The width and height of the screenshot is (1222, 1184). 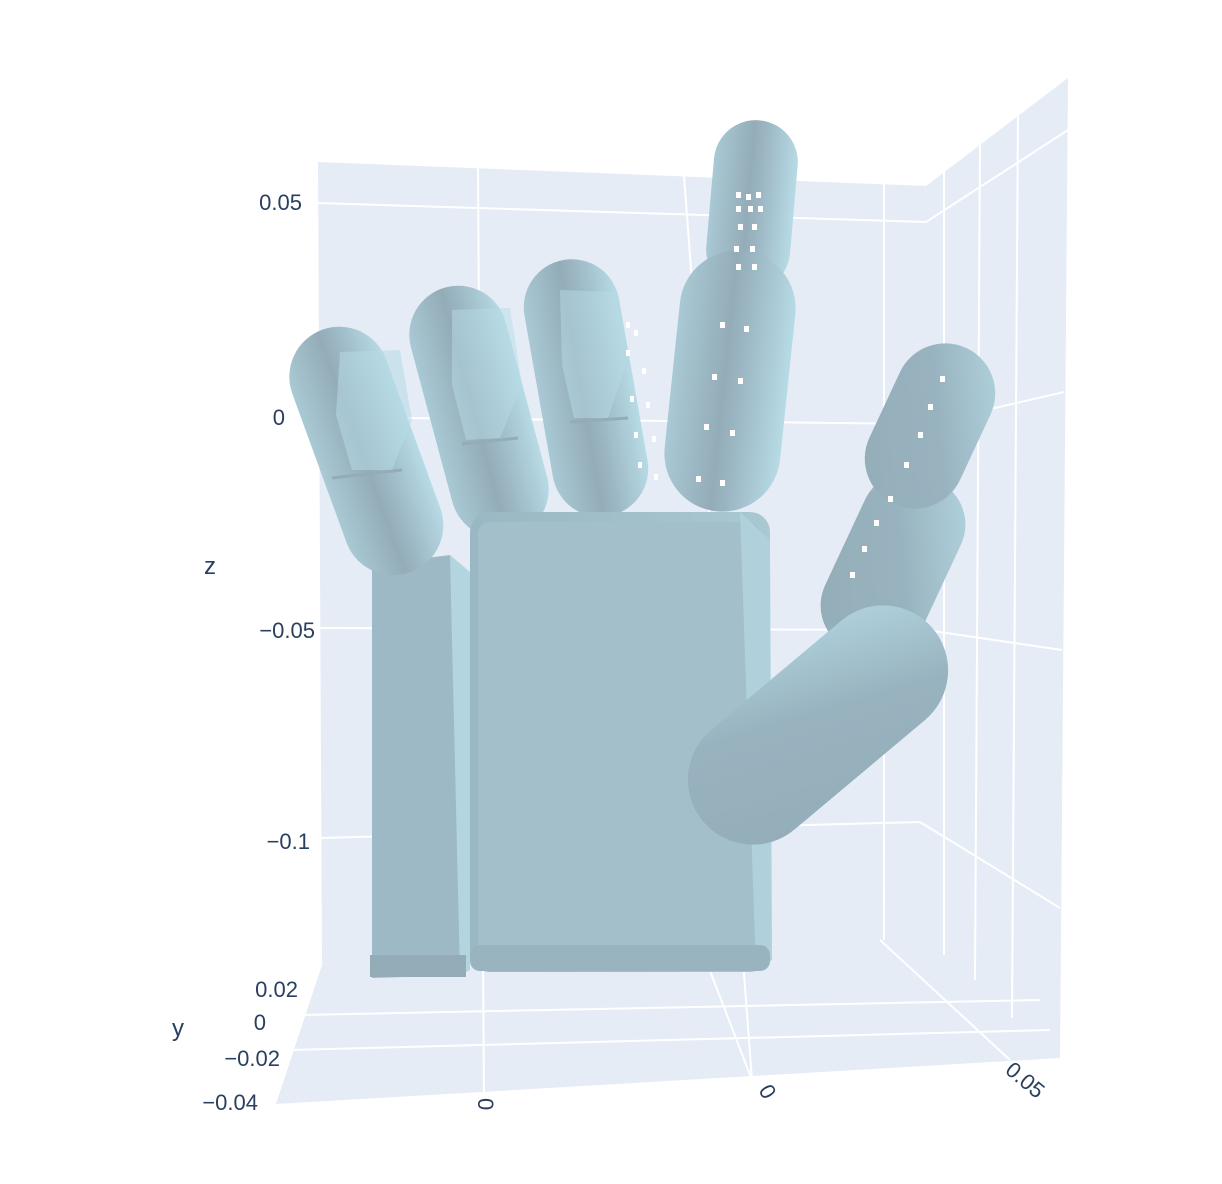 What do you see at coordinates (260, 1022) in the screenshot?
I see `y-tick-label: 0` at bounding box center [260, 1022].